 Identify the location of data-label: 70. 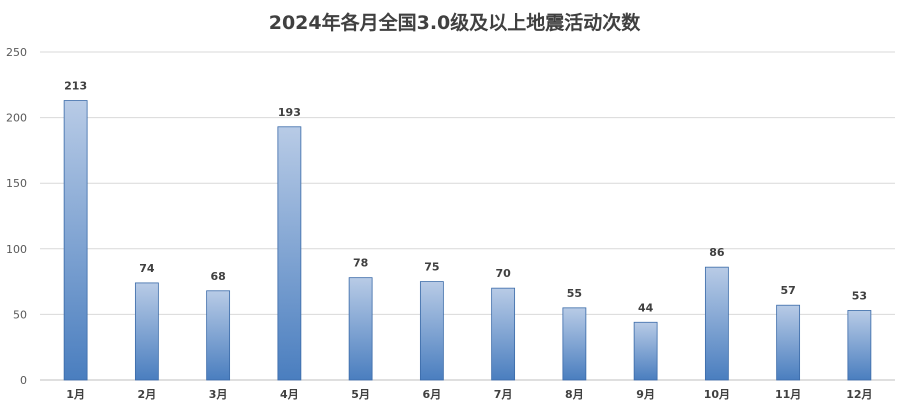
(503, 273).